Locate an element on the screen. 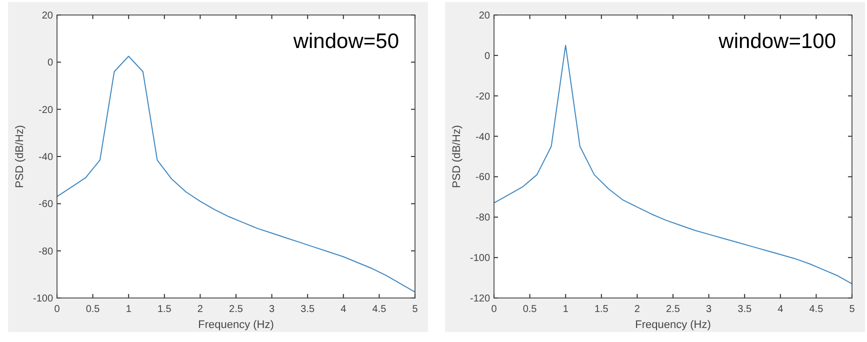  annotation: window=100 is located at coordinates (777, 41).